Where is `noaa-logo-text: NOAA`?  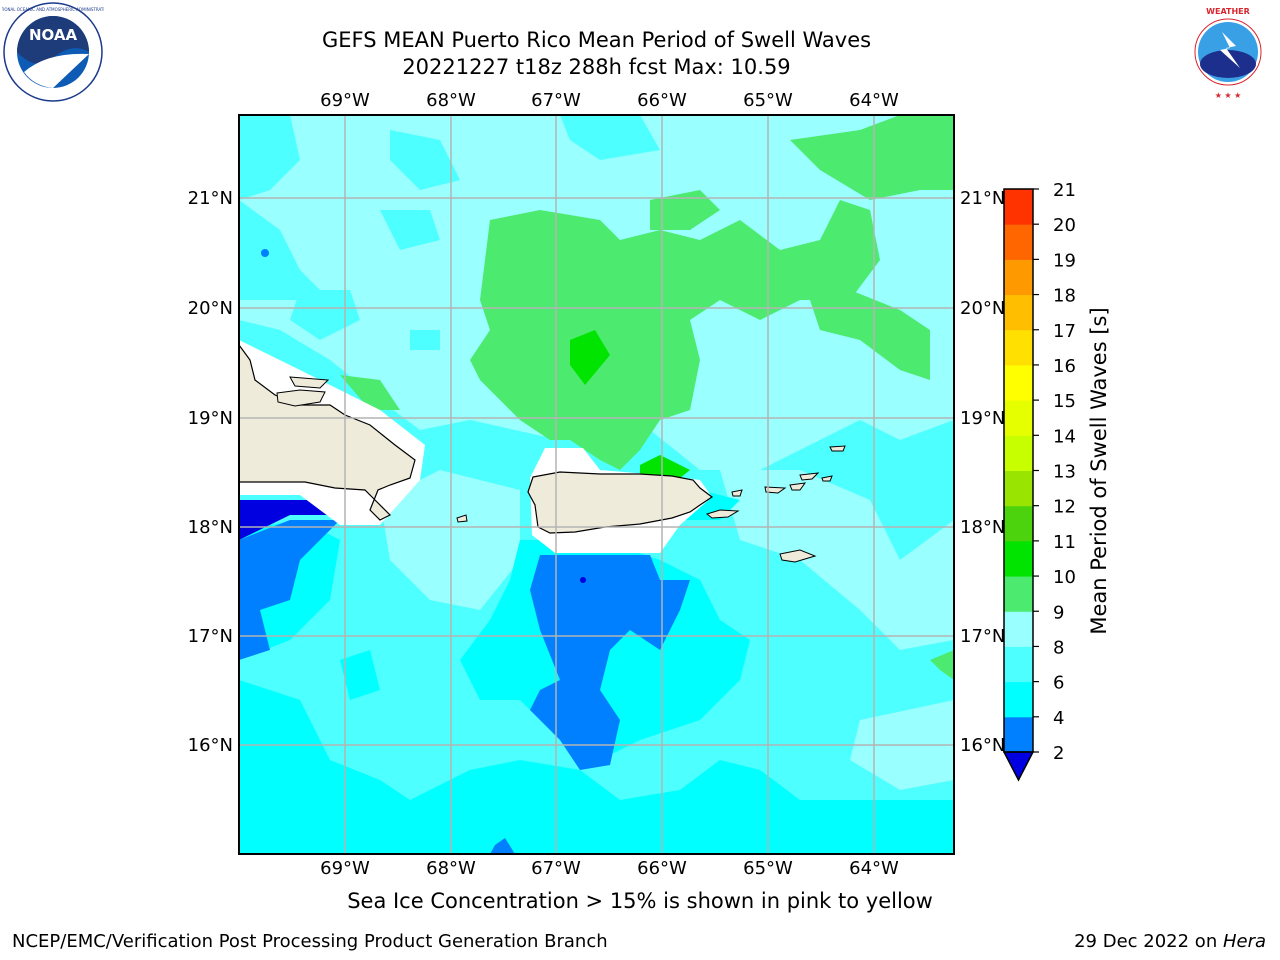 noaa-logo-text: NOAA is located at coordinates (53, 35).